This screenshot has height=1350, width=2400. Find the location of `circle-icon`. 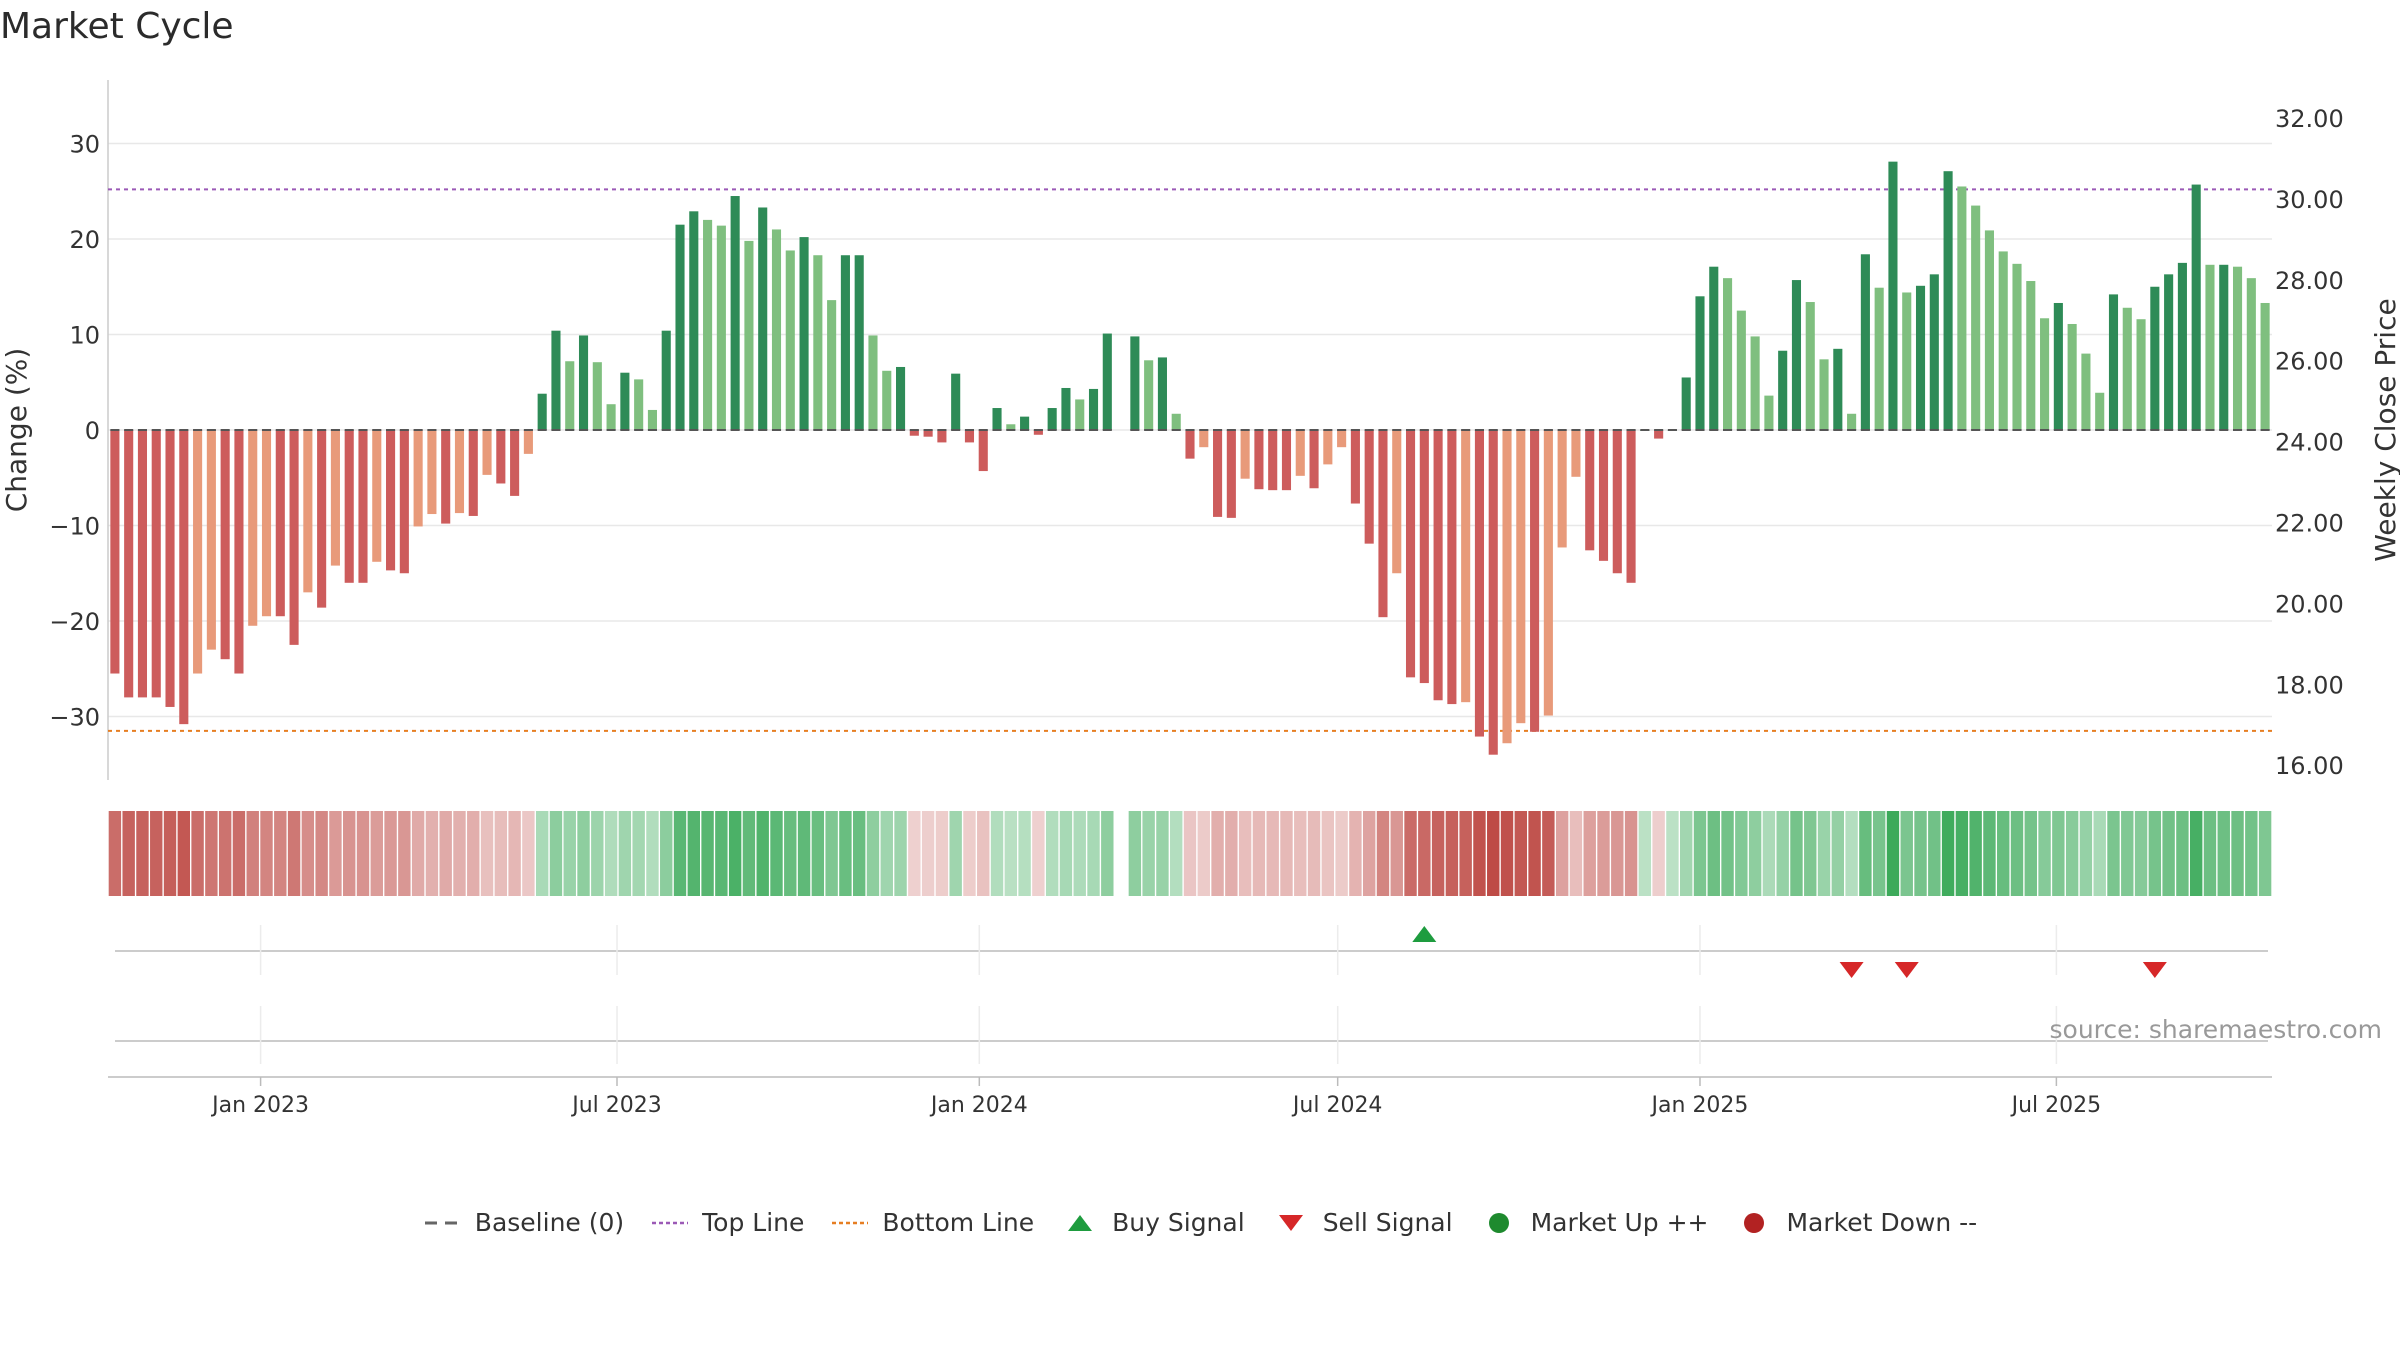

circle-icon is located at coordinates (1754, 1222).